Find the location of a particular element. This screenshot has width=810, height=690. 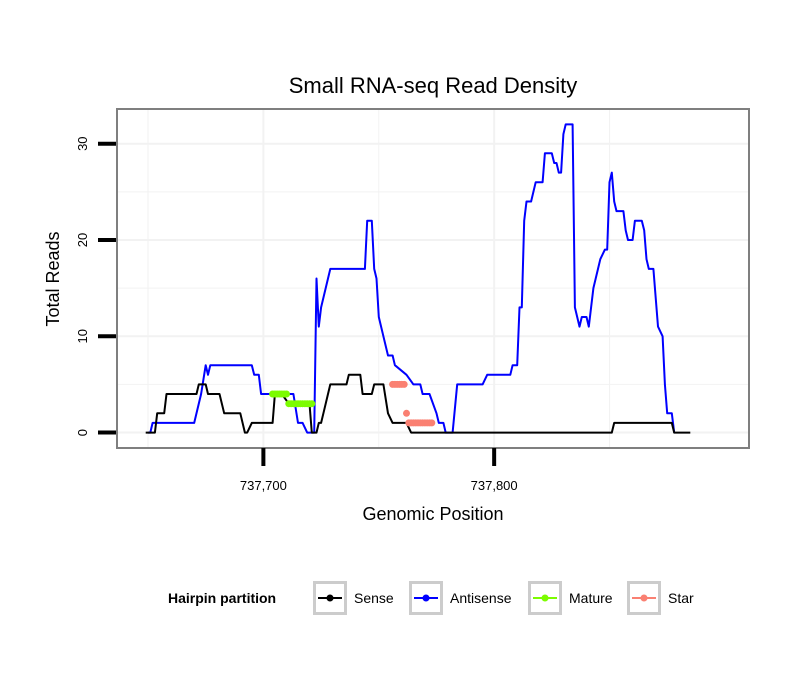

y-axis: 0 10 20 30 is located at coordinates (95, 286).